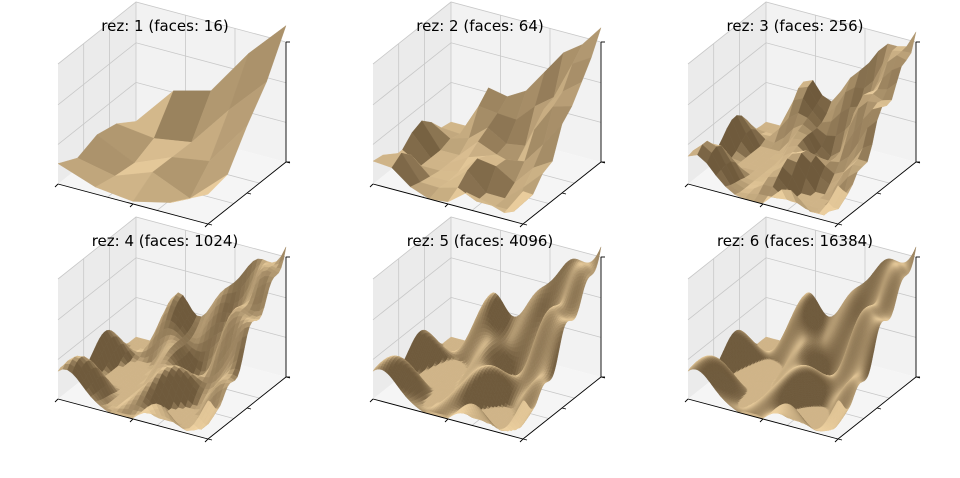 This screenshot has width=960, height=478. I want to click on subplot-title: rez: 5 (faces: 4096), so click(480, 241).